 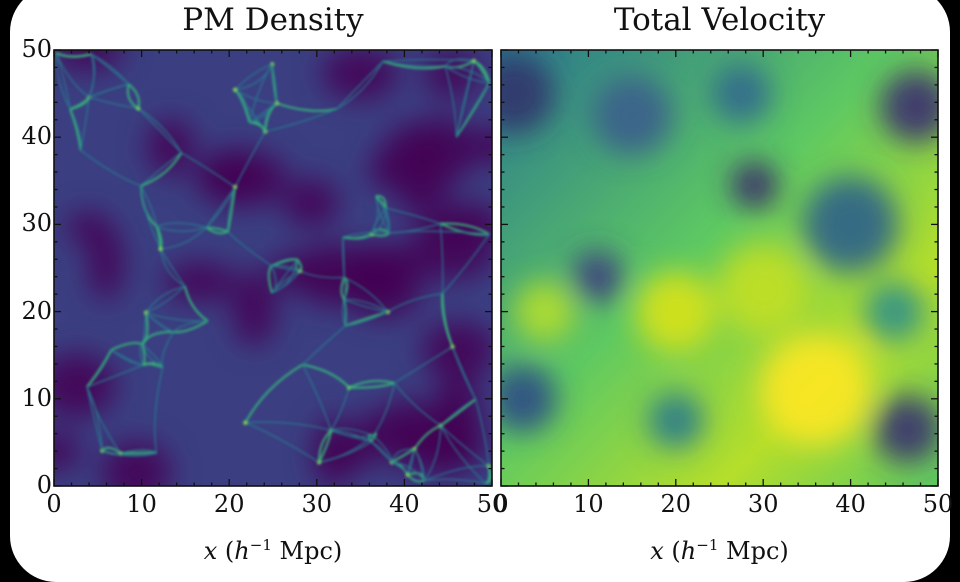 I want to click on x-tick-label: 30, so click(x=317, y=504).